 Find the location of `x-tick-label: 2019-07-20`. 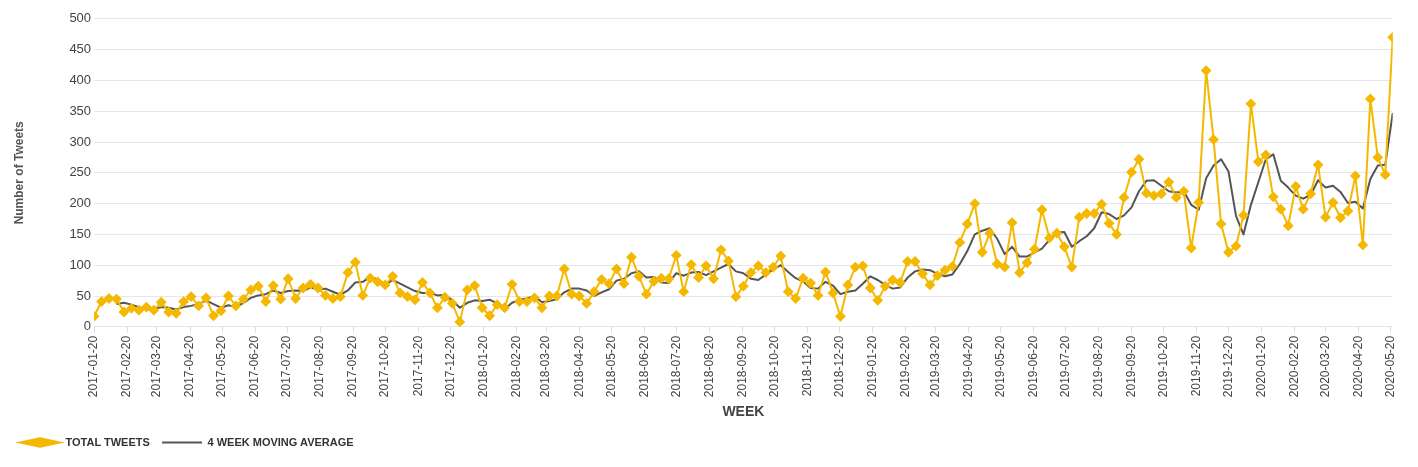

x-tick-label: 2019-07-20 is located at coordinates (1064, 366).